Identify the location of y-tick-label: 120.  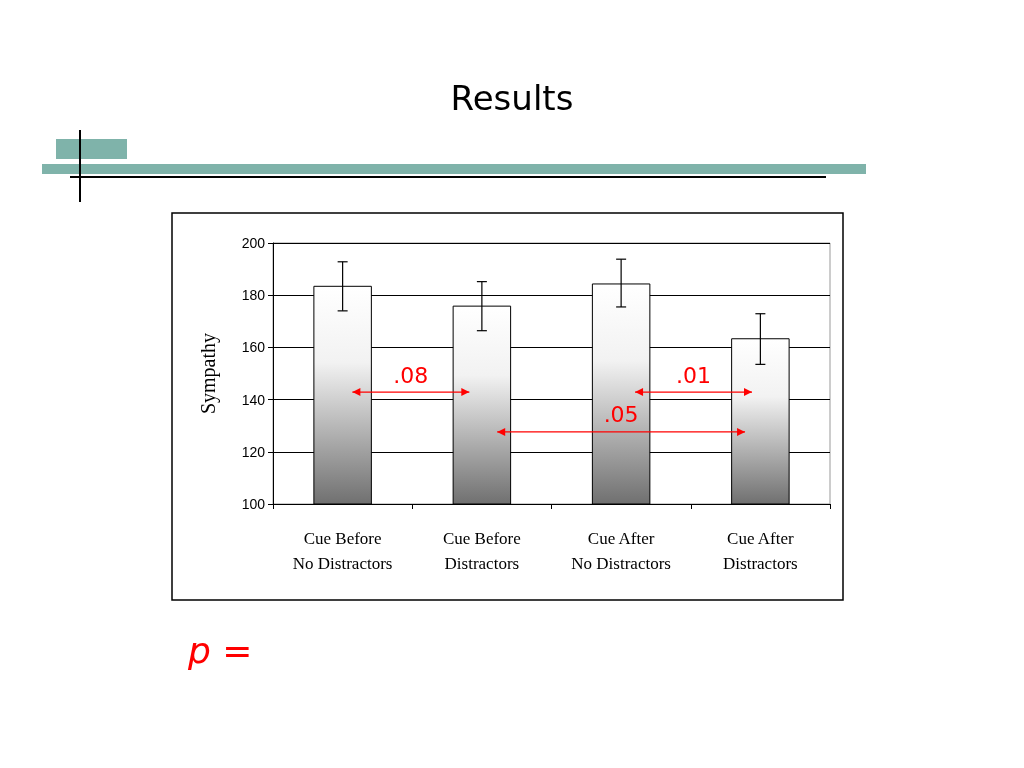
(253, 451).